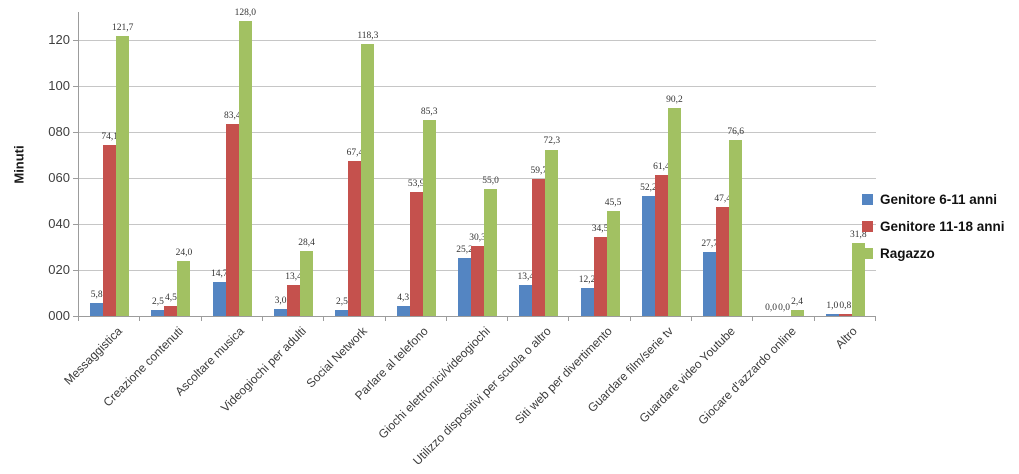 This screenshot has height=474, width=1019. I want to click on bar-value-label: 83,4, so click(232, 115).